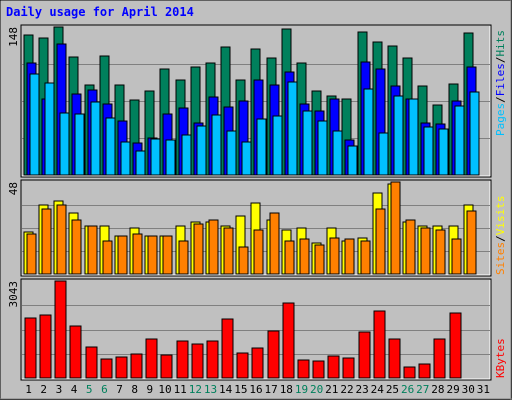  Describe the element at coordinates (468, 389) in the screenshot. I see `day-label-30: 30` at that location.